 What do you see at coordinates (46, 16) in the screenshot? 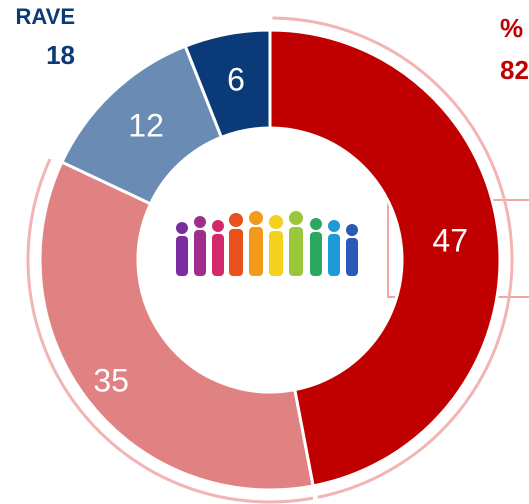
I see `annotation-title: RAVE` at bounding box center [46, 16].